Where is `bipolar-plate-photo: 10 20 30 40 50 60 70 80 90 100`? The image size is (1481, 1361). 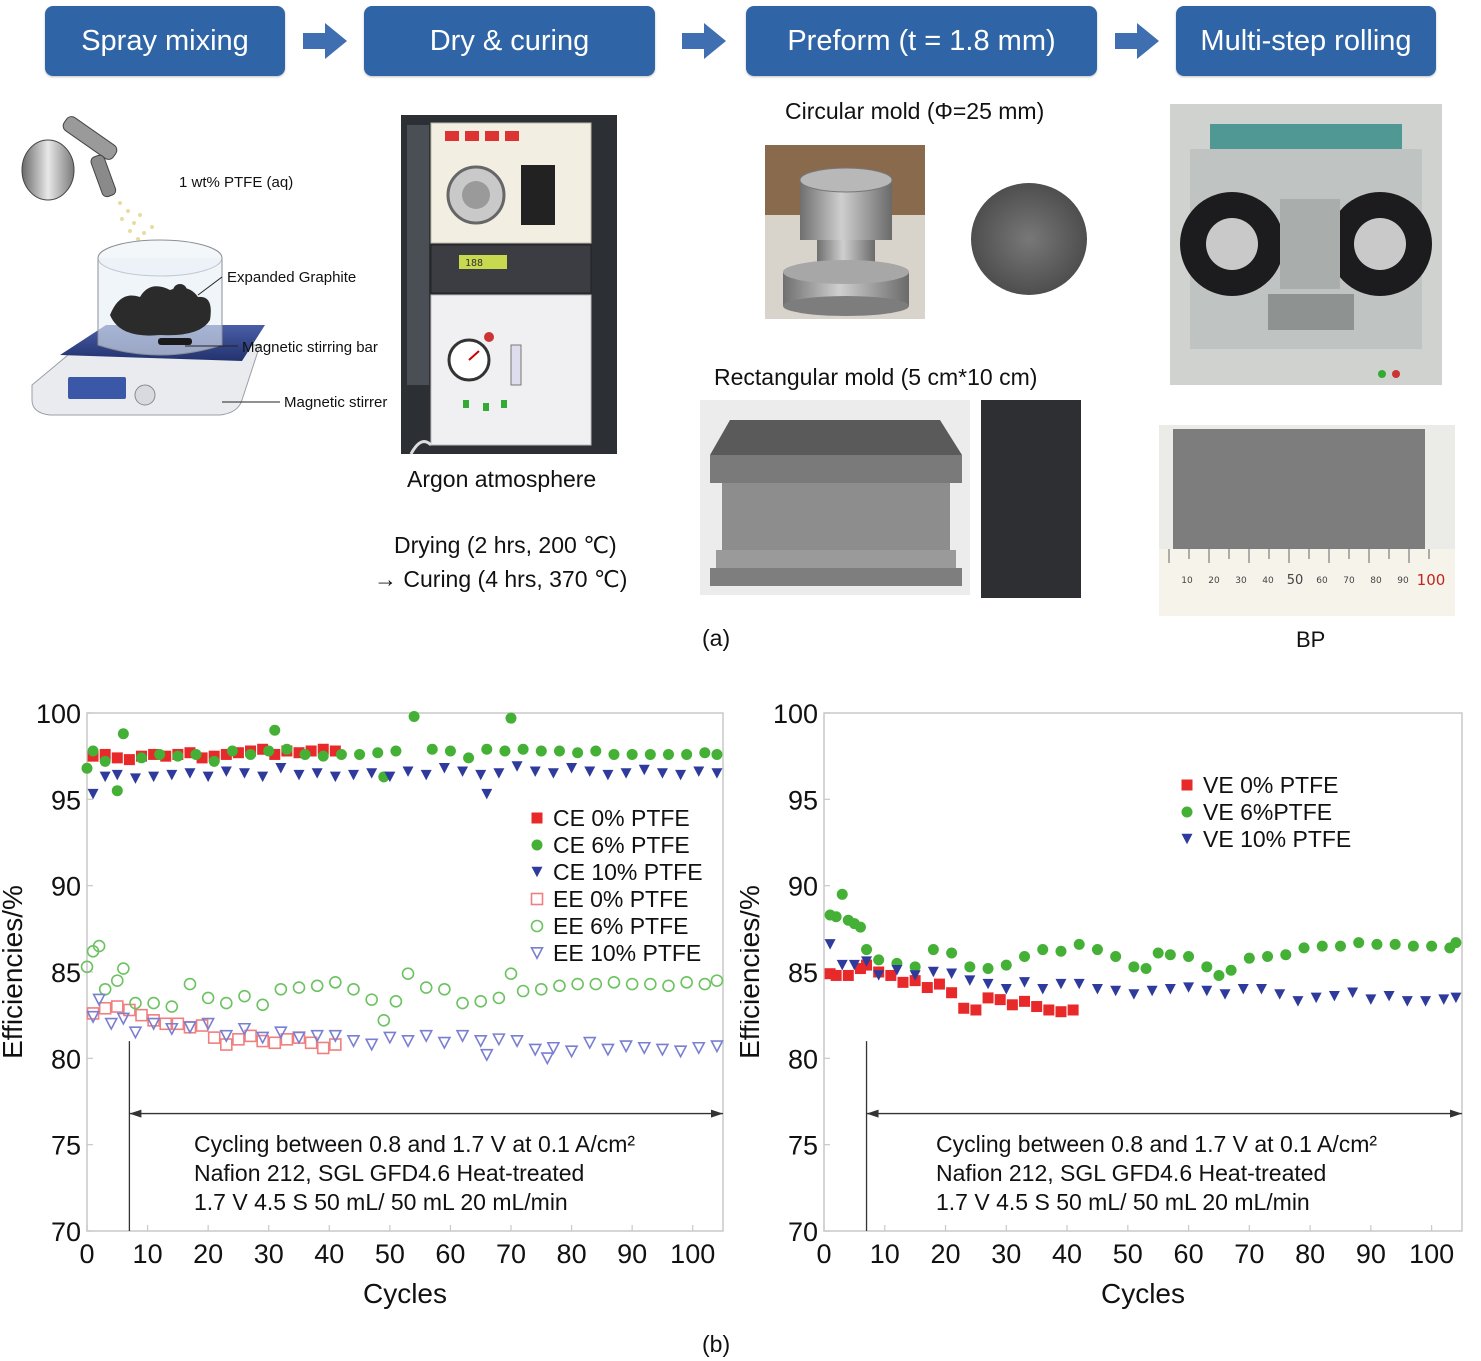
bipolar-plate-photo: 10 20 30 40 50 60 70 80 90 100 is located at coordinates (1307, 520).